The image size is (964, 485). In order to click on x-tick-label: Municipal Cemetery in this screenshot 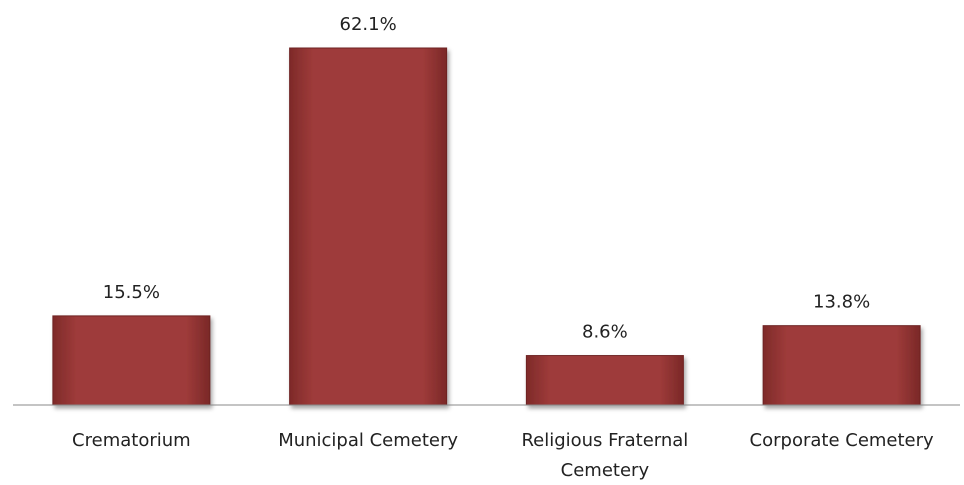, I will do `click(368, 440)`.